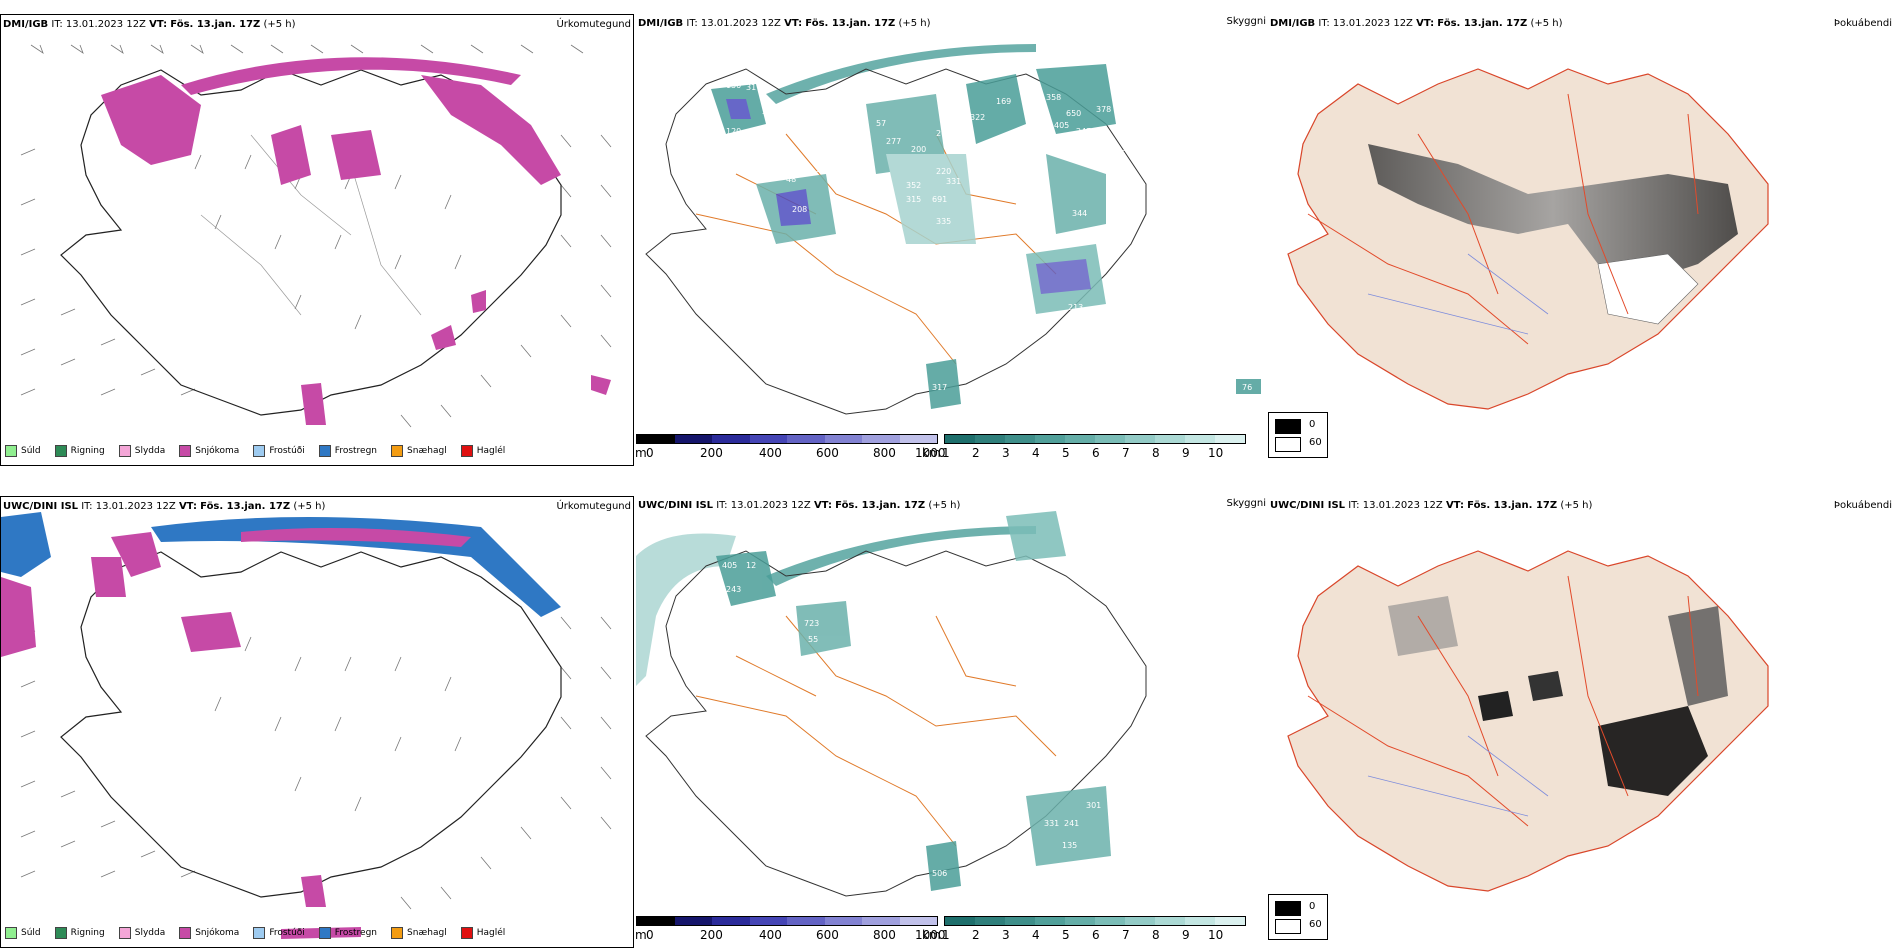  Describe the element at coordinates (1073, 113) in the screenshot. I see `cloud-label: 650` at that location.